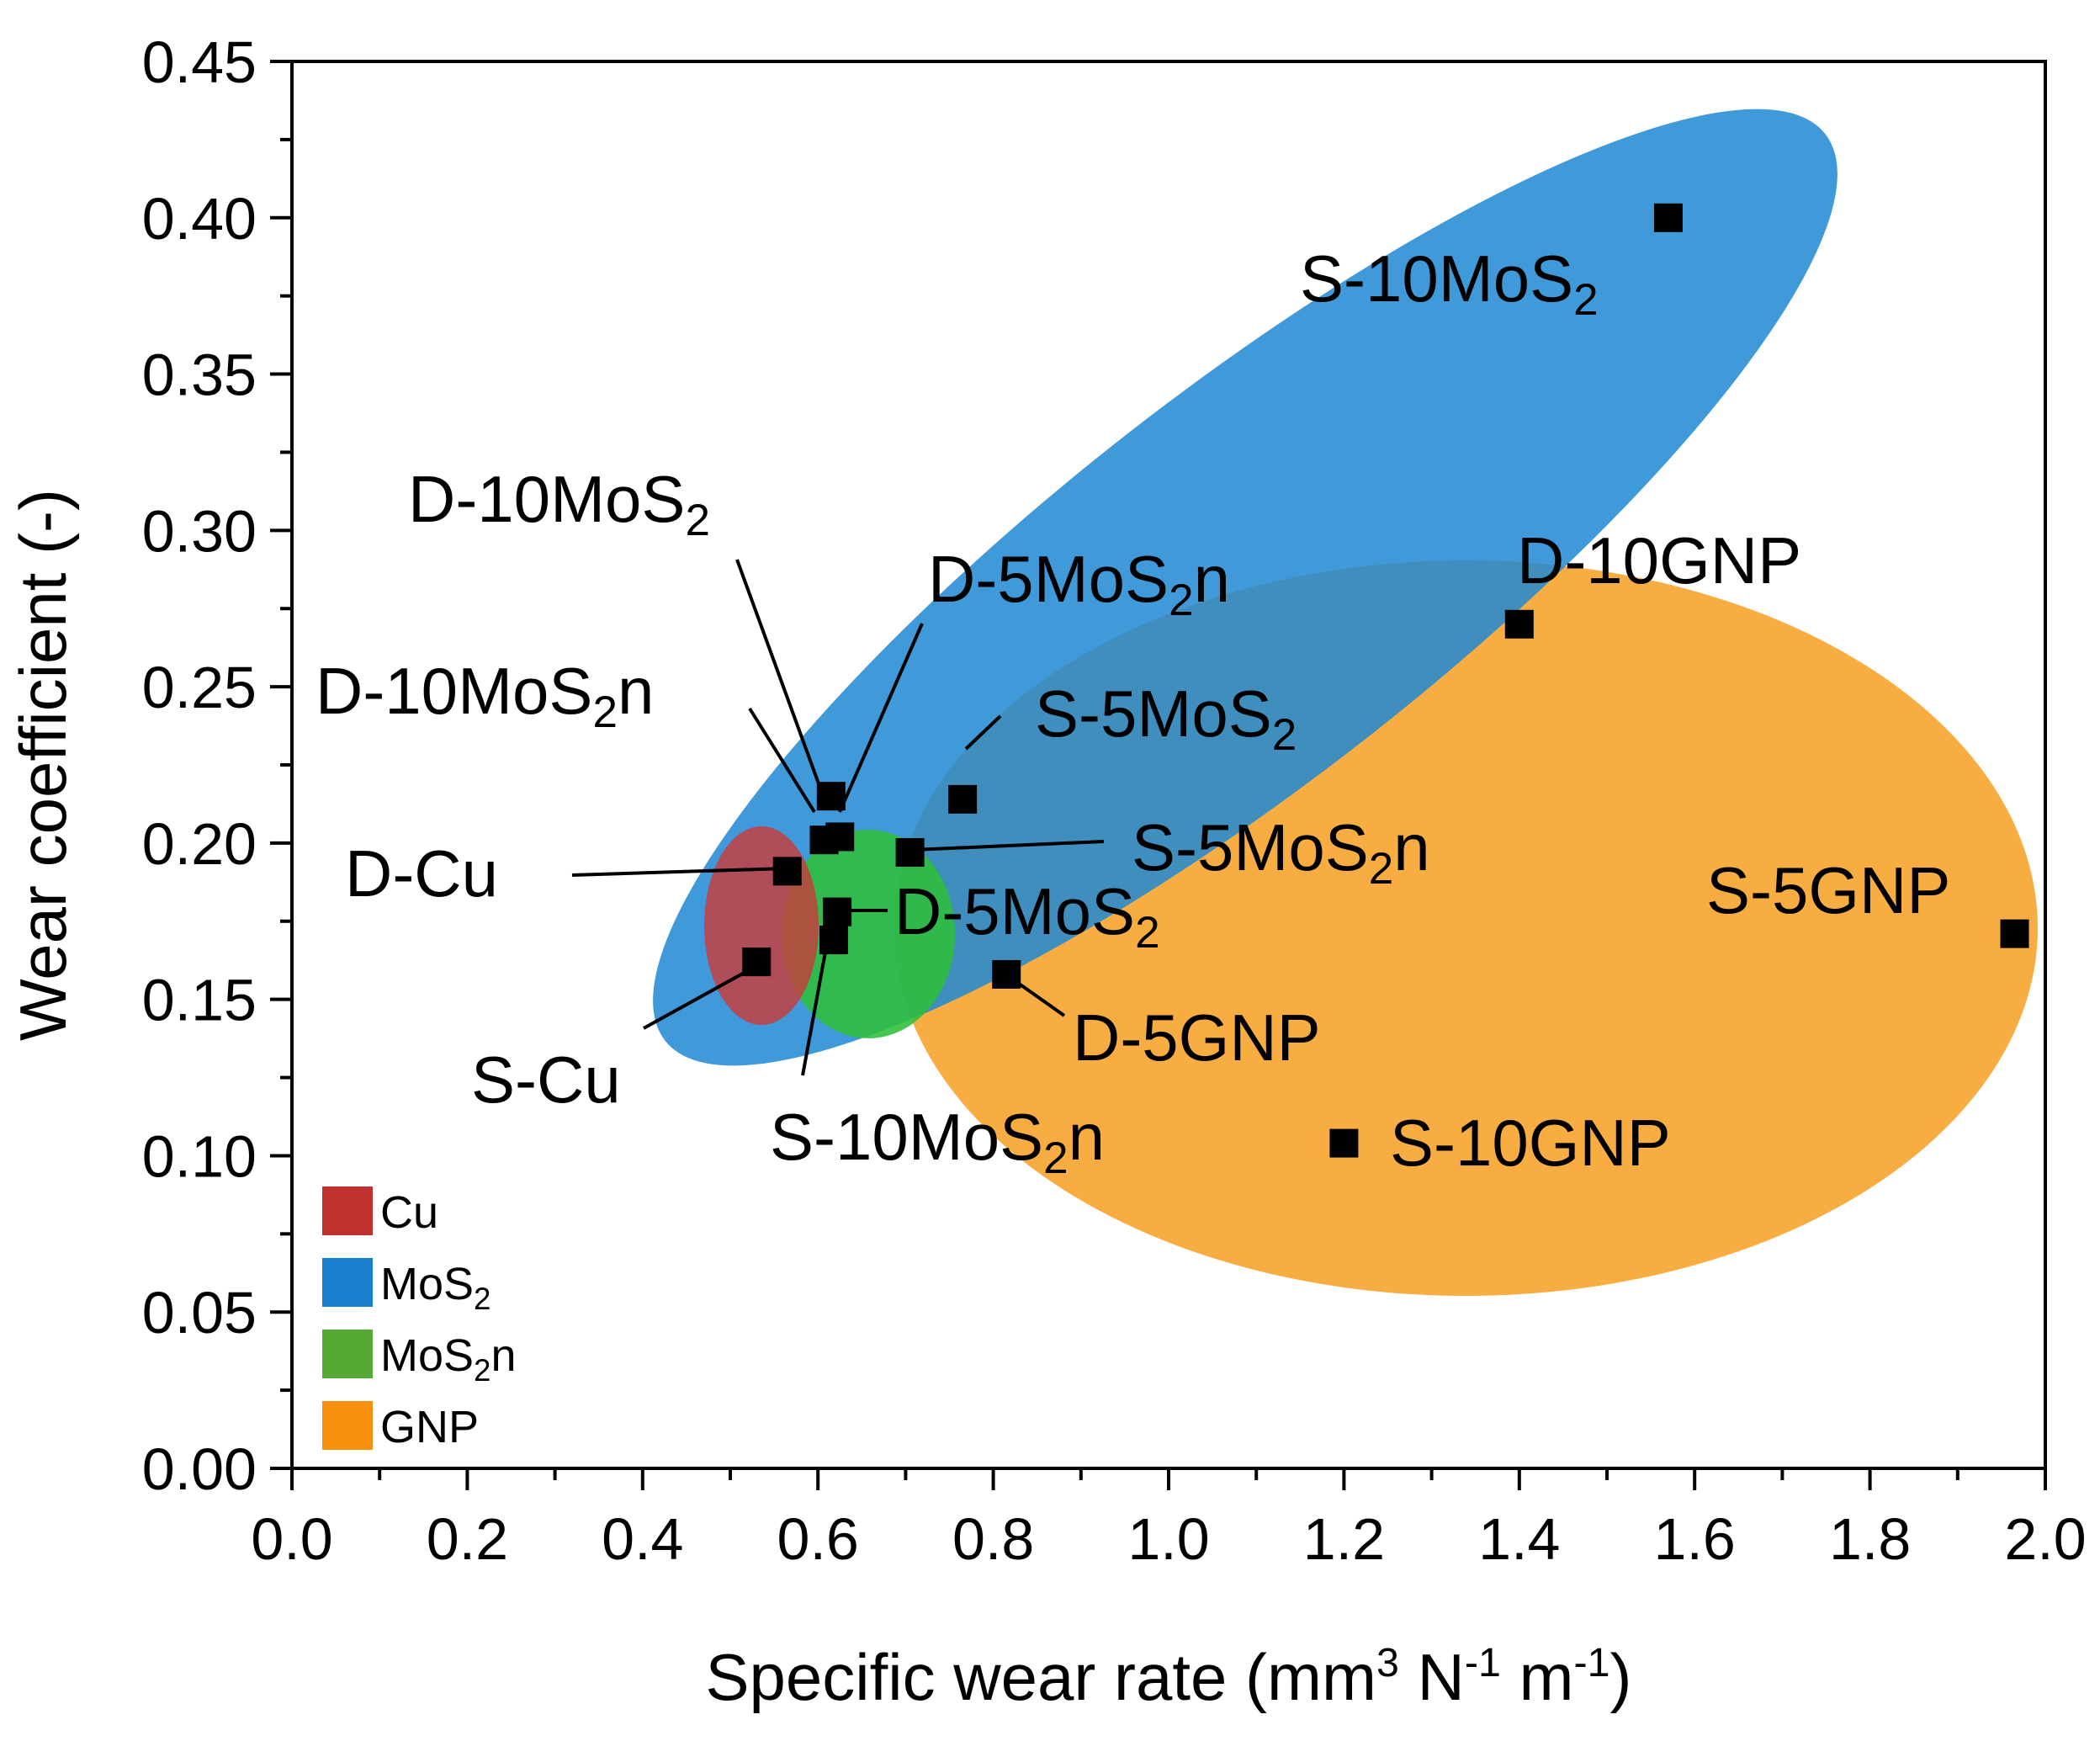  Describe the element at coordinates (1168, 1539) in the screenshot. I see `x-tick-label: 1.0` at that location.